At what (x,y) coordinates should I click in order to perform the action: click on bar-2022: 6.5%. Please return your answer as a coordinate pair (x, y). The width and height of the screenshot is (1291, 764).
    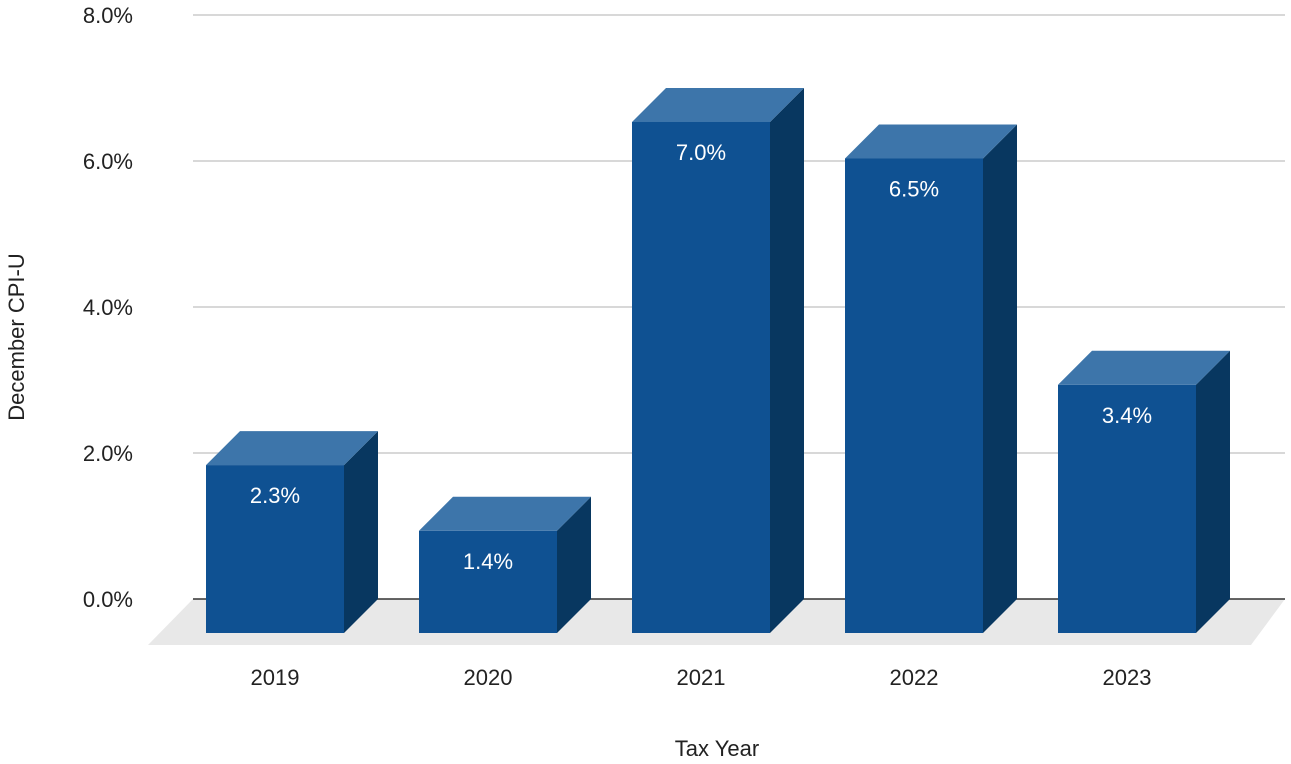
    Looking at the image, I should click on (931, 378).